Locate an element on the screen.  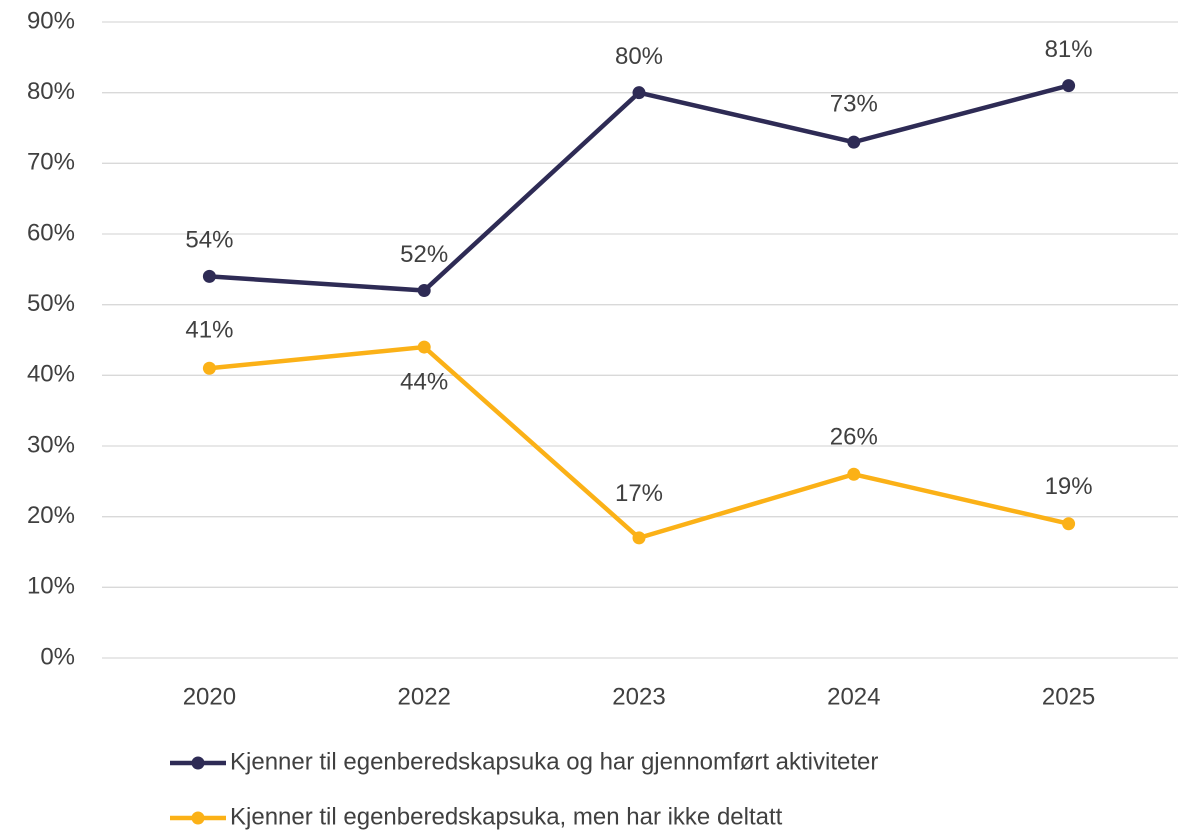
y-tick-label: 60% is located at coordinates (51, 232).